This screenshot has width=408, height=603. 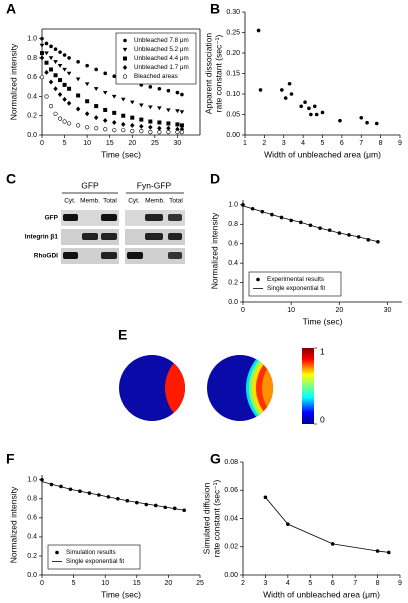 I want to click on y-tick-label: 0.8, so click(x=233, y=224).